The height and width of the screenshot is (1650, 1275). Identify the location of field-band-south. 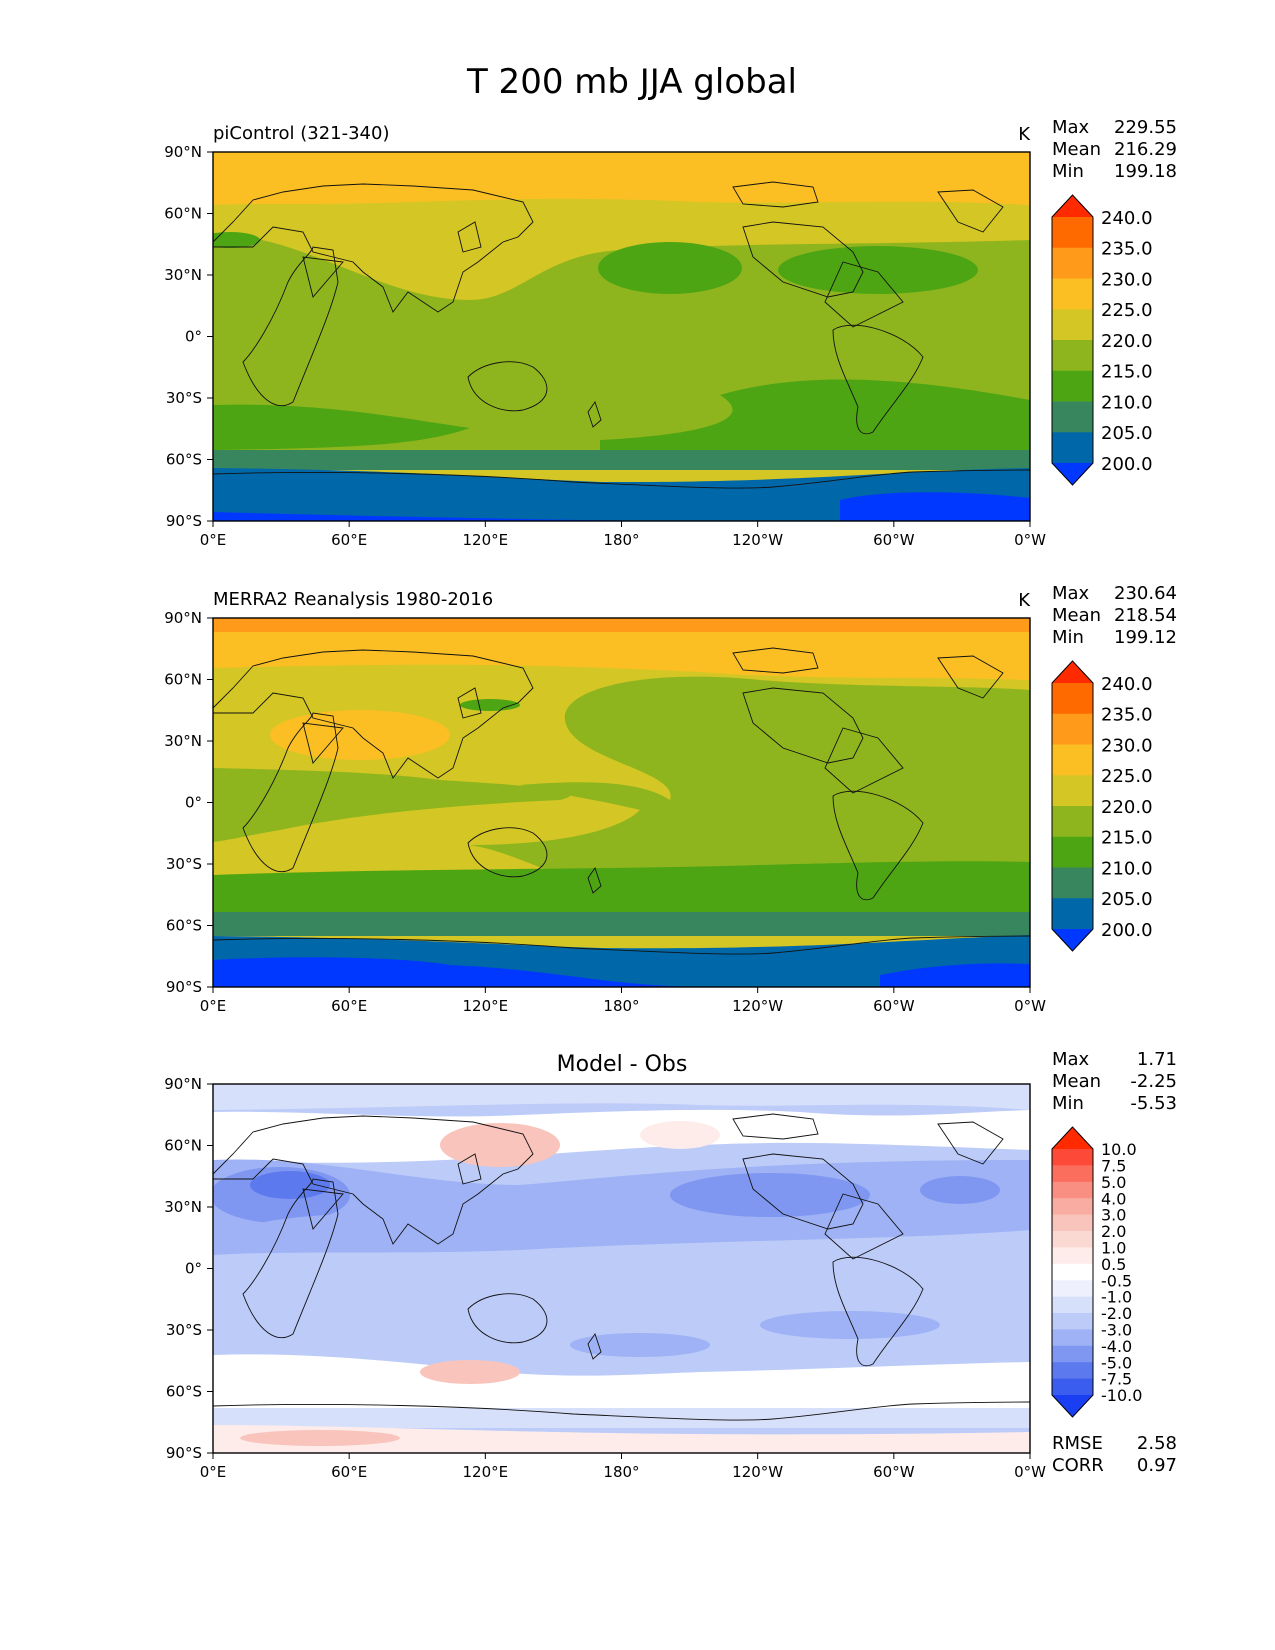
(621, 893).